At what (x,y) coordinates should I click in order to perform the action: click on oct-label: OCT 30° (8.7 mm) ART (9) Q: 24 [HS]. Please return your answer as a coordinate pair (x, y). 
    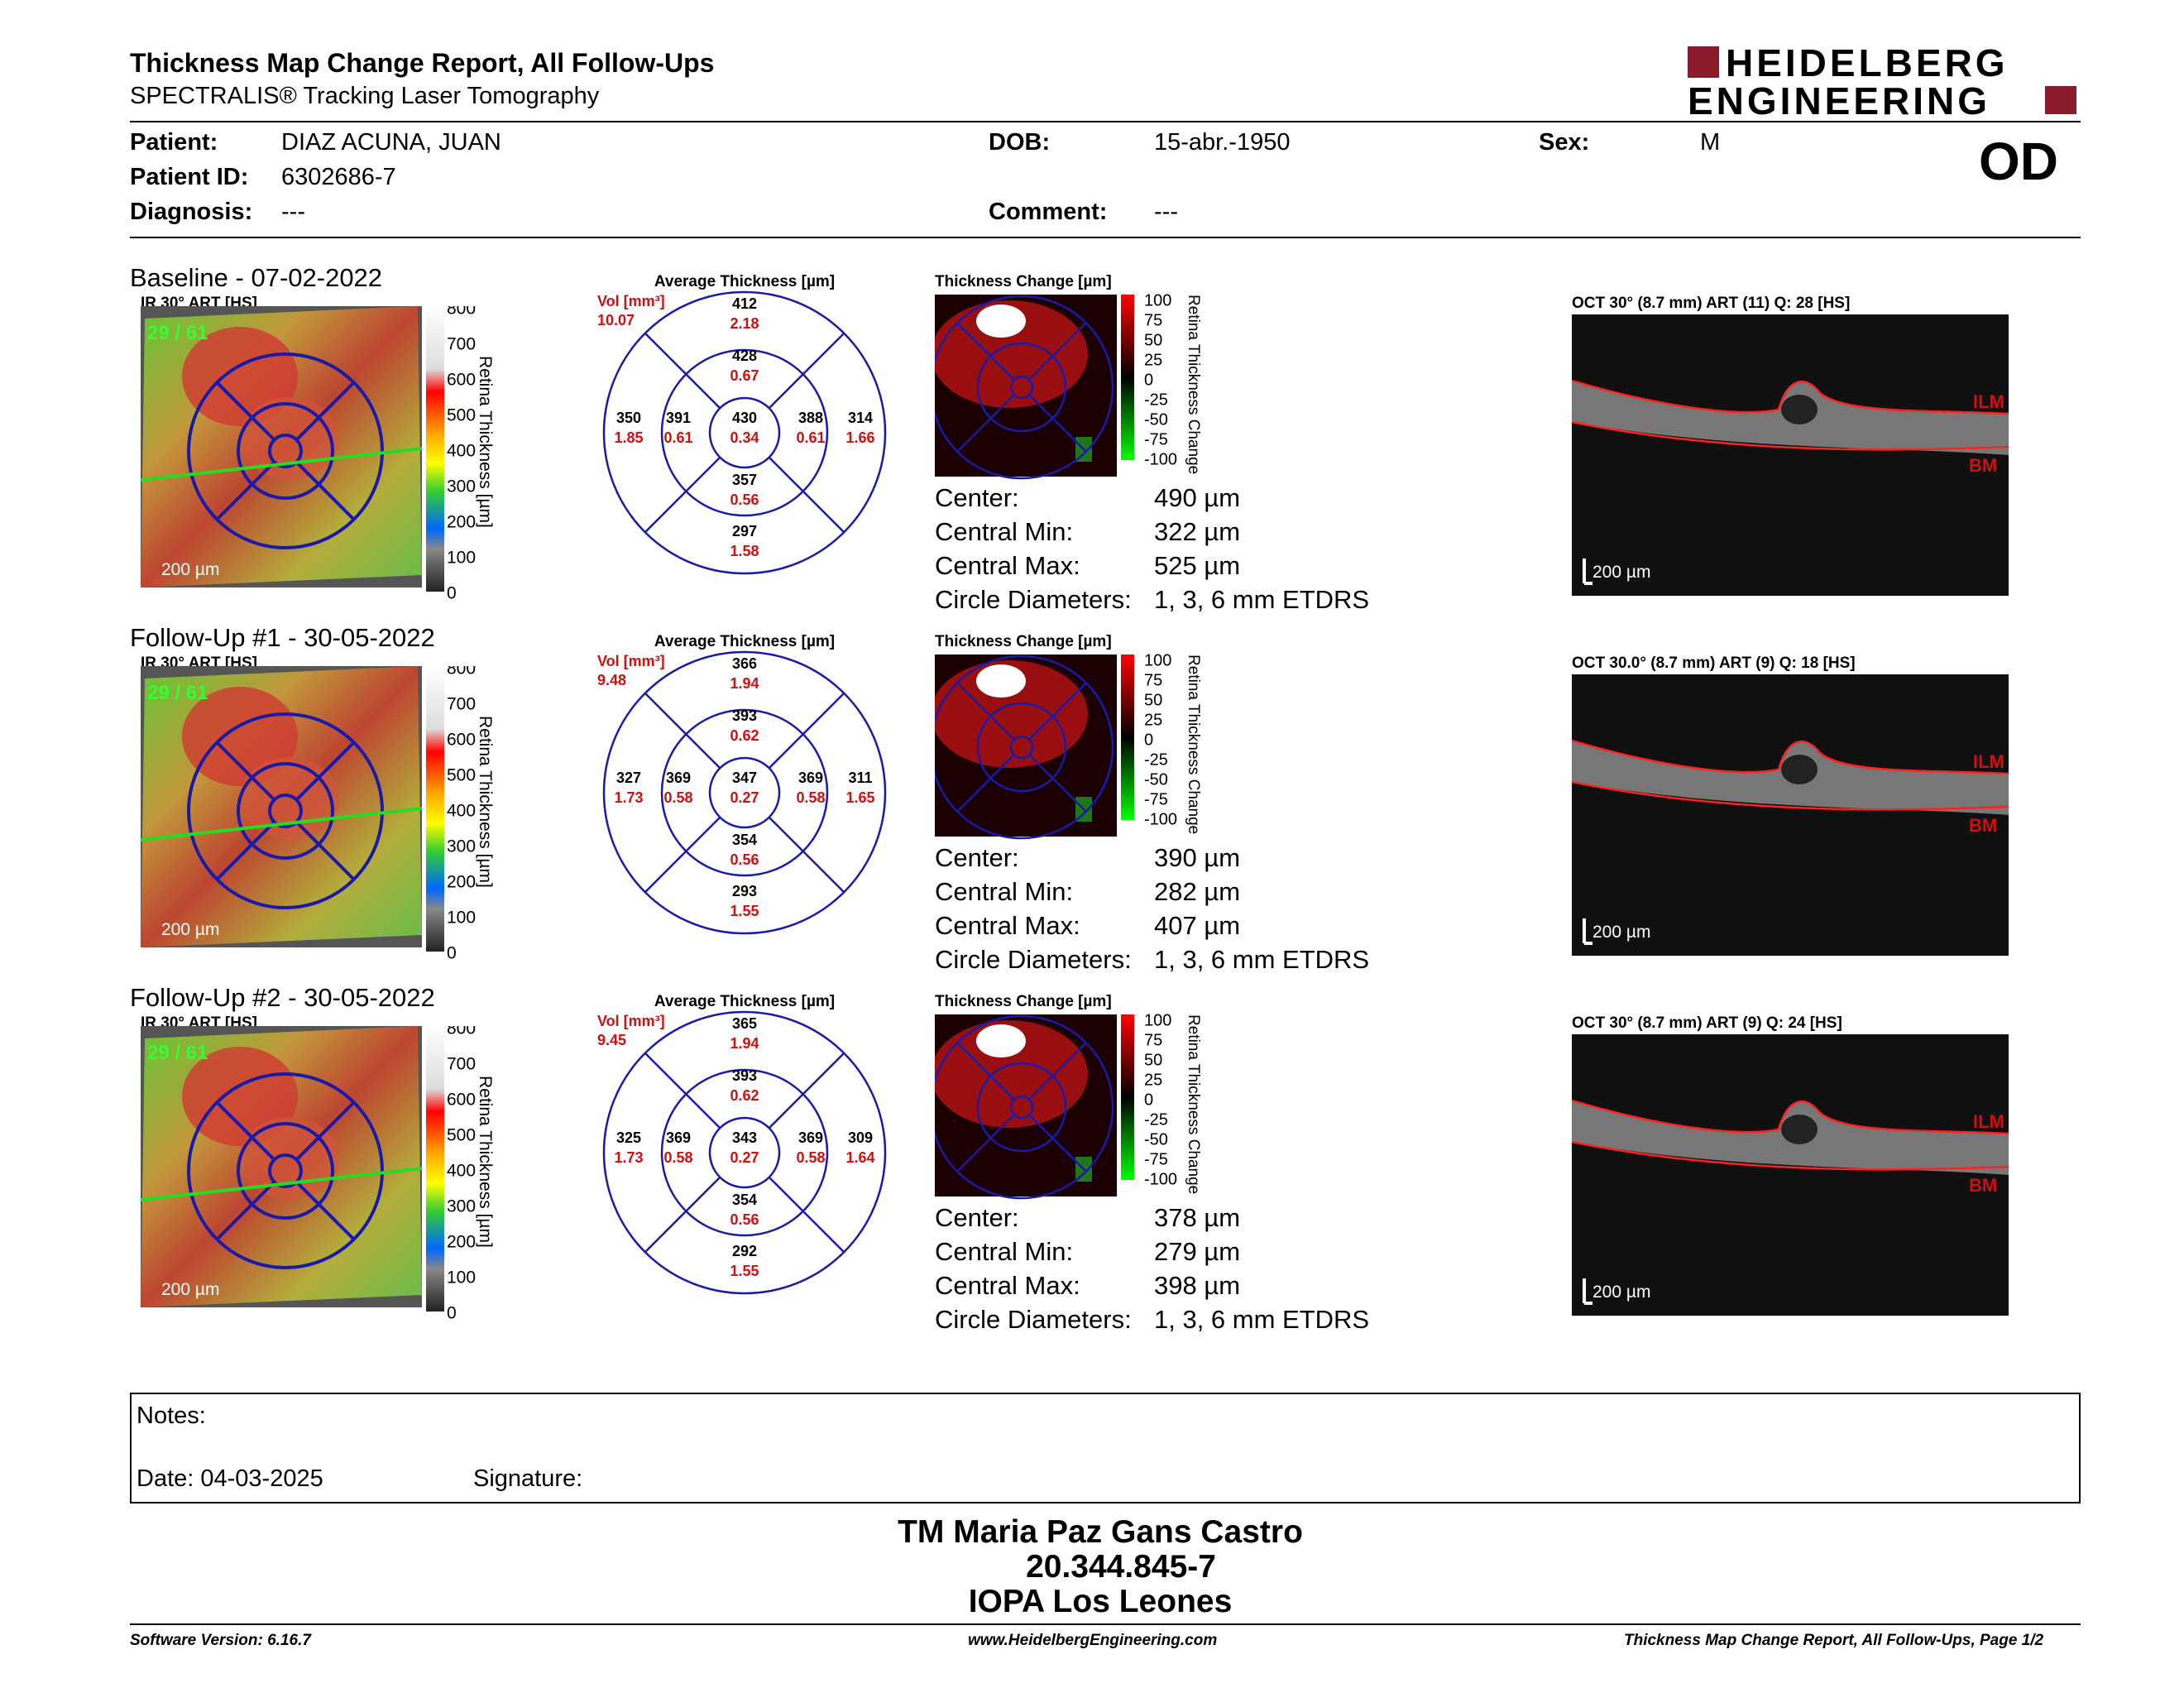
    Looking at the image, I should click on (1707, 1023).